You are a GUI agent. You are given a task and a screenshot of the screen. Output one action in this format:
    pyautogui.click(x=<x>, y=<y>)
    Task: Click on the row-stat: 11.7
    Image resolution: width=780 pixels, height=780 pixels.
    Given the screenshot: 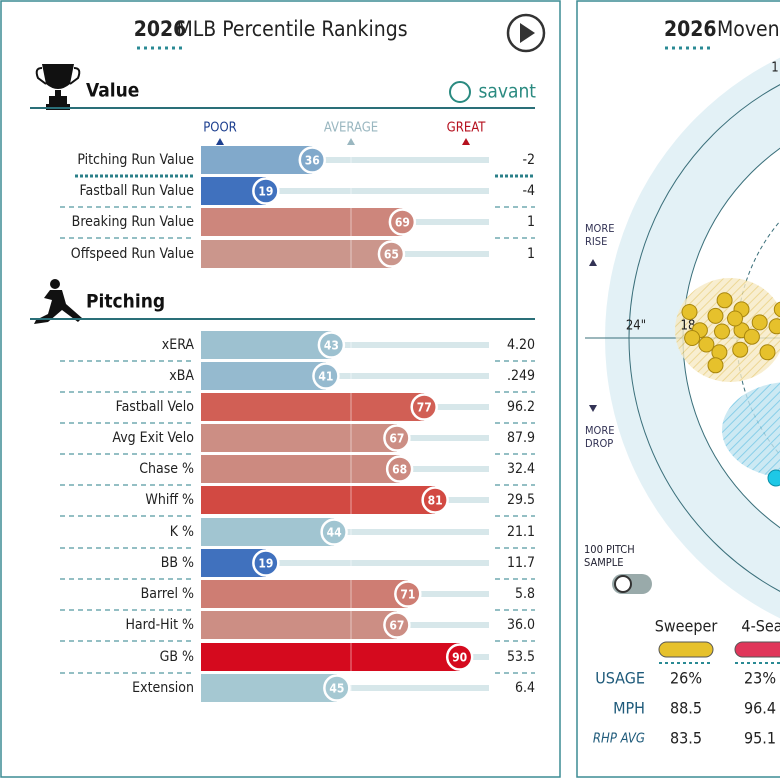 What is the action you would take?
    pyautogui.click(x=521, y=563)
    